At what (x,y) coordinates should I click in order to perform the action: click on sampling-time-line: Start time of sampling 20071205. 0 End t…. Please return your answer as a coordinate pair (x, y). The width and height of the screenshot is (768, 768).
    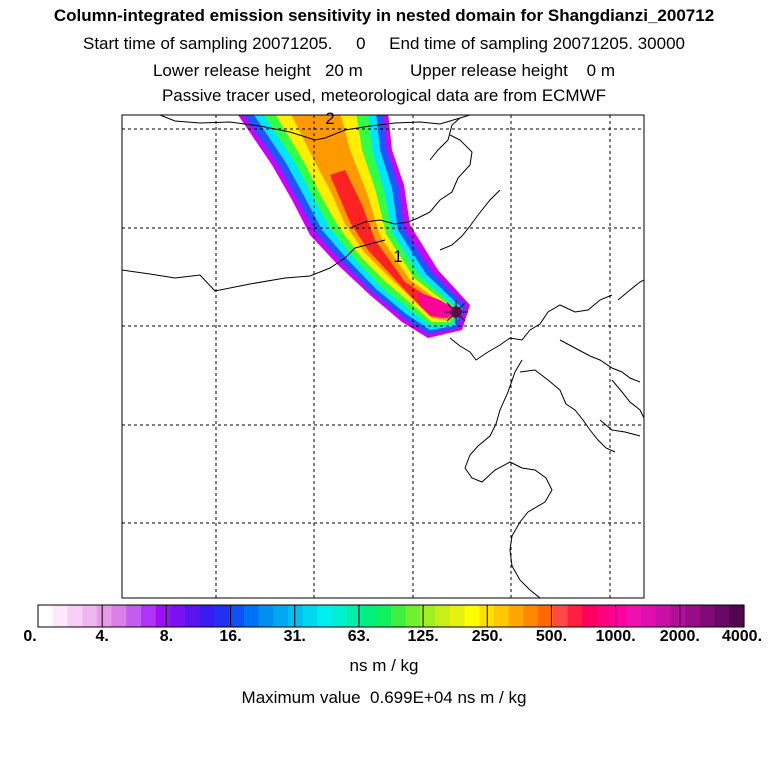
    Looking at the image, I should click on (384, 43).